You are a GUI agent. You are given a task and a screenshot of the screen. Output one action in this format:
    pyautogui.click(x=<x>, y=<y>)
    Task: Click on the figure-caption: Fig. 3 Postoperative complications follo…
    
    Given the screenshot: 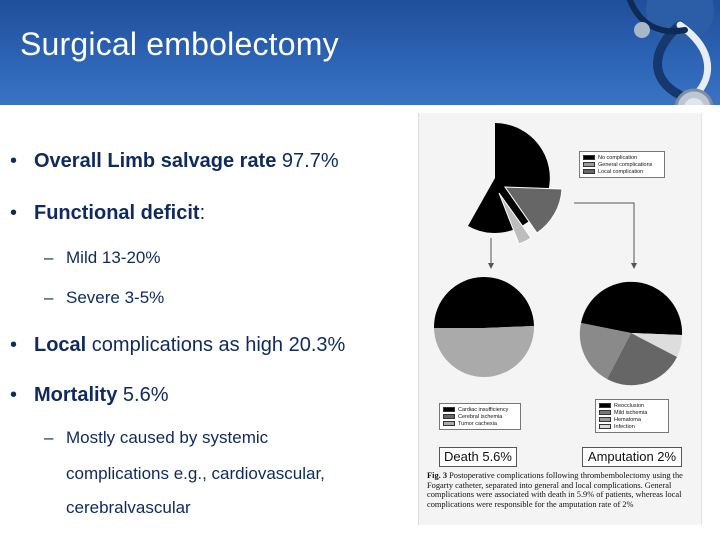 What is the action you would take?
    pyautogui.click(x=555, y=490)
    